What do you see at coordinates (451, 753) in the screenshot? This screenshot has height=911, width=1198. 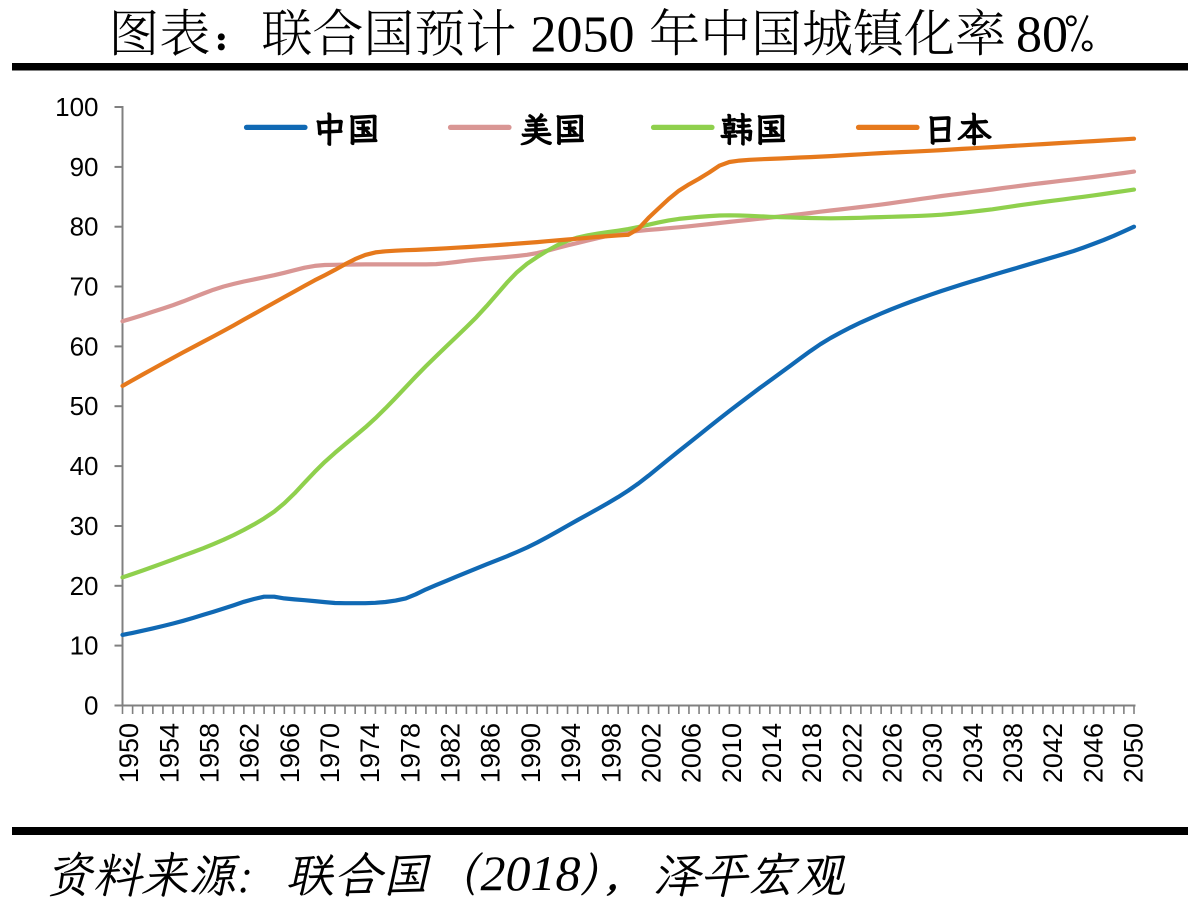 I see `svg-text: 1982` at bounding box center [451, 753].